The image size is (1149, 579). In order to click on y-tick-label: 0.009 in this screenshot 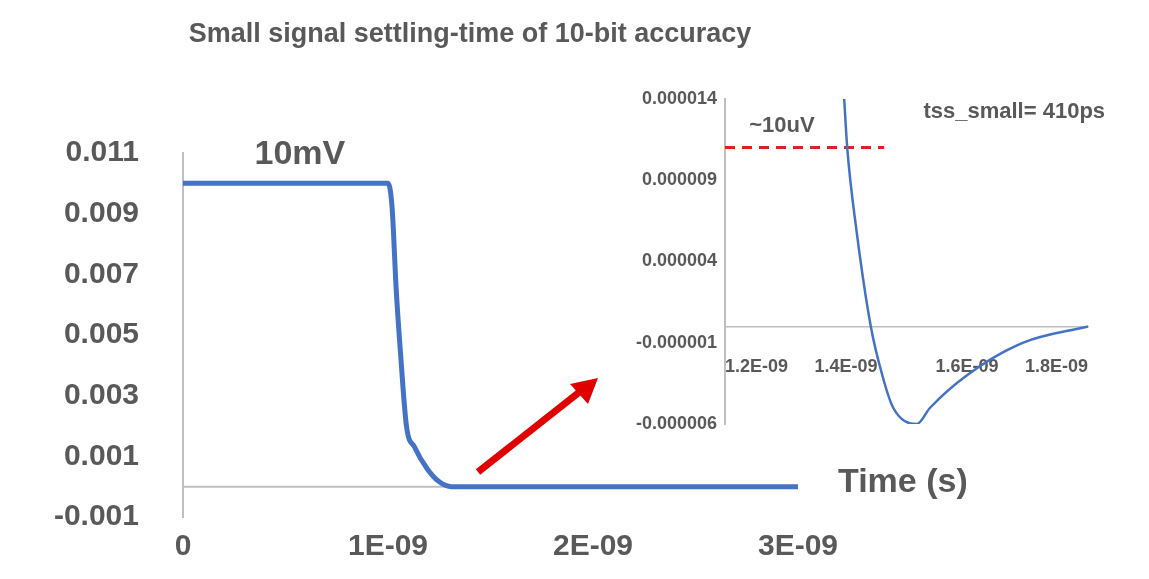, I will do `click(101, 211)`.